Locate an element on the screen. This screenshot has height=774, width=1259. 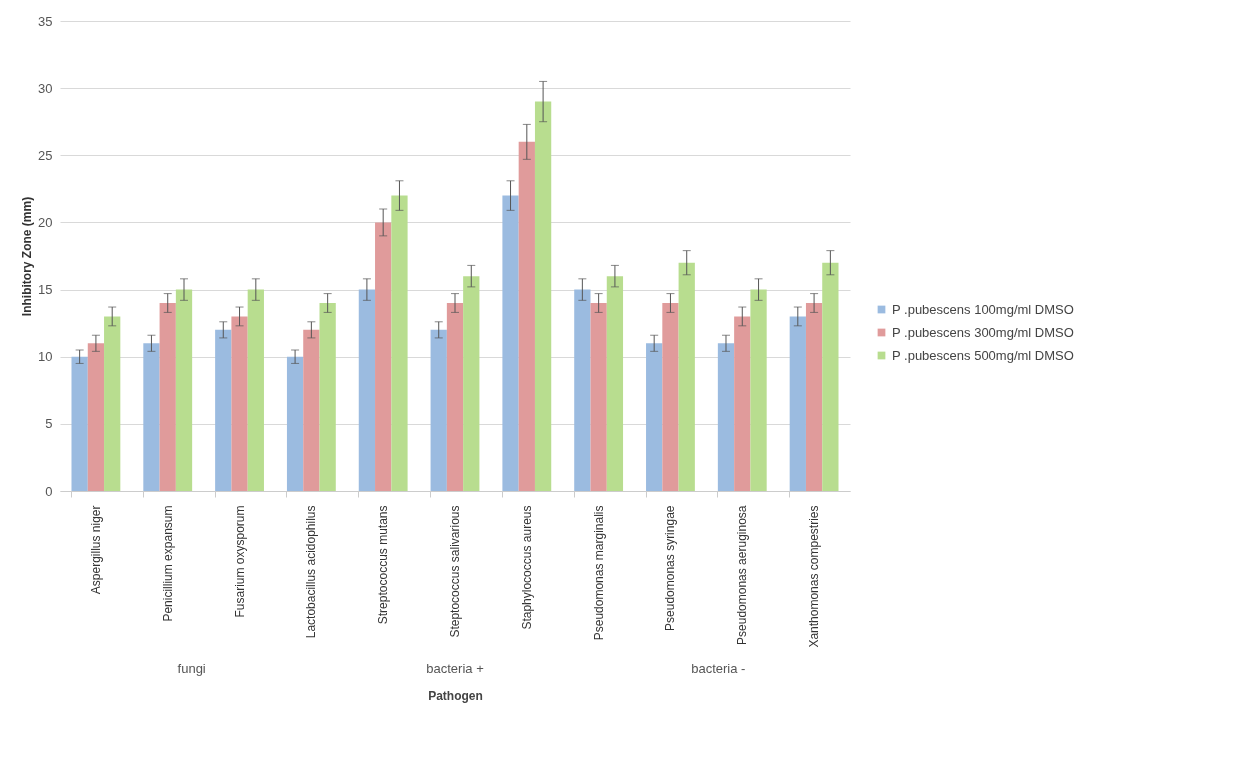
x-tick-label: Lactobacillus acidophilus is located at coordinates (311, 572).